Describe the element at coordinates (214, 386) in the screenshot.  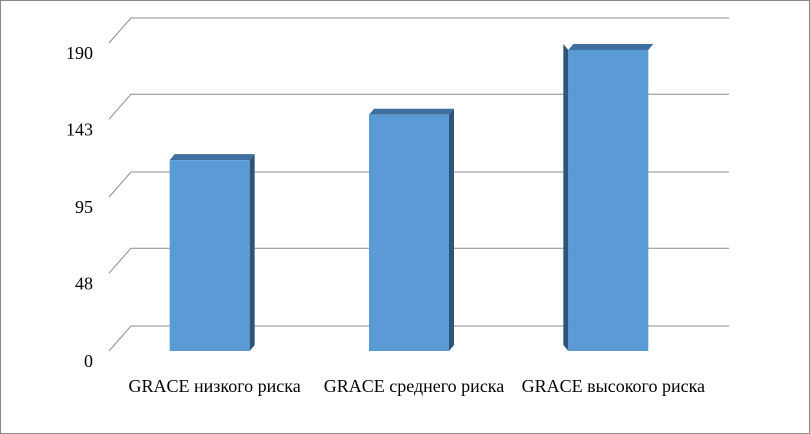
I see `x-tick-label: GRACE низкого риска` at that location.